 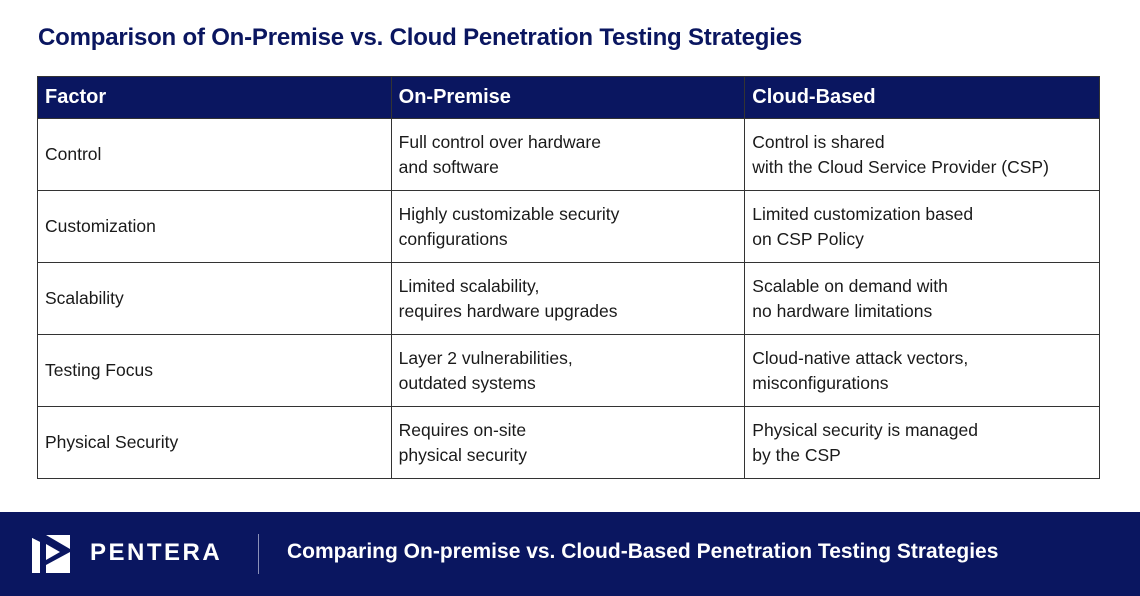 I want to click on cell-factor: Control, so click(x=214, y=154).